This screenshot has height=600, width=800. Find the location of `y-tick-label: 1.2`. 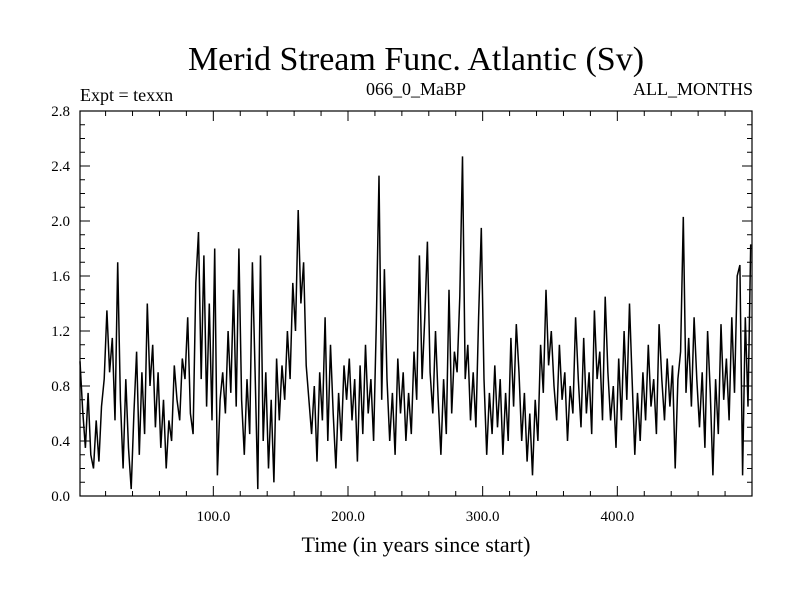

y-tick-label: 1.2 is located at coordinates (60, 332).